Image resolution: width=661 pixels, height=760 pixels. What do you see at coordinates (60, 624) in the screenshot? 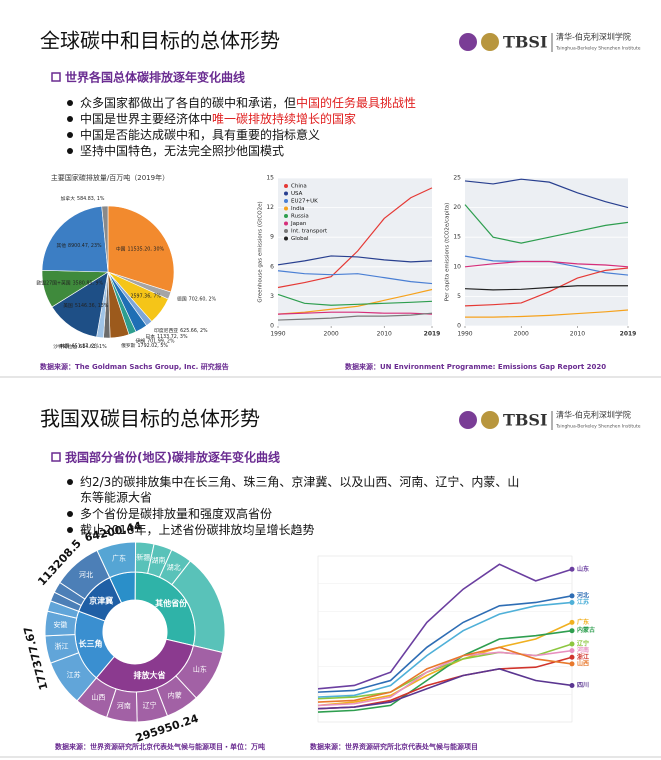
I see `outer-label: 安徽` at bounding box center [60, 624].